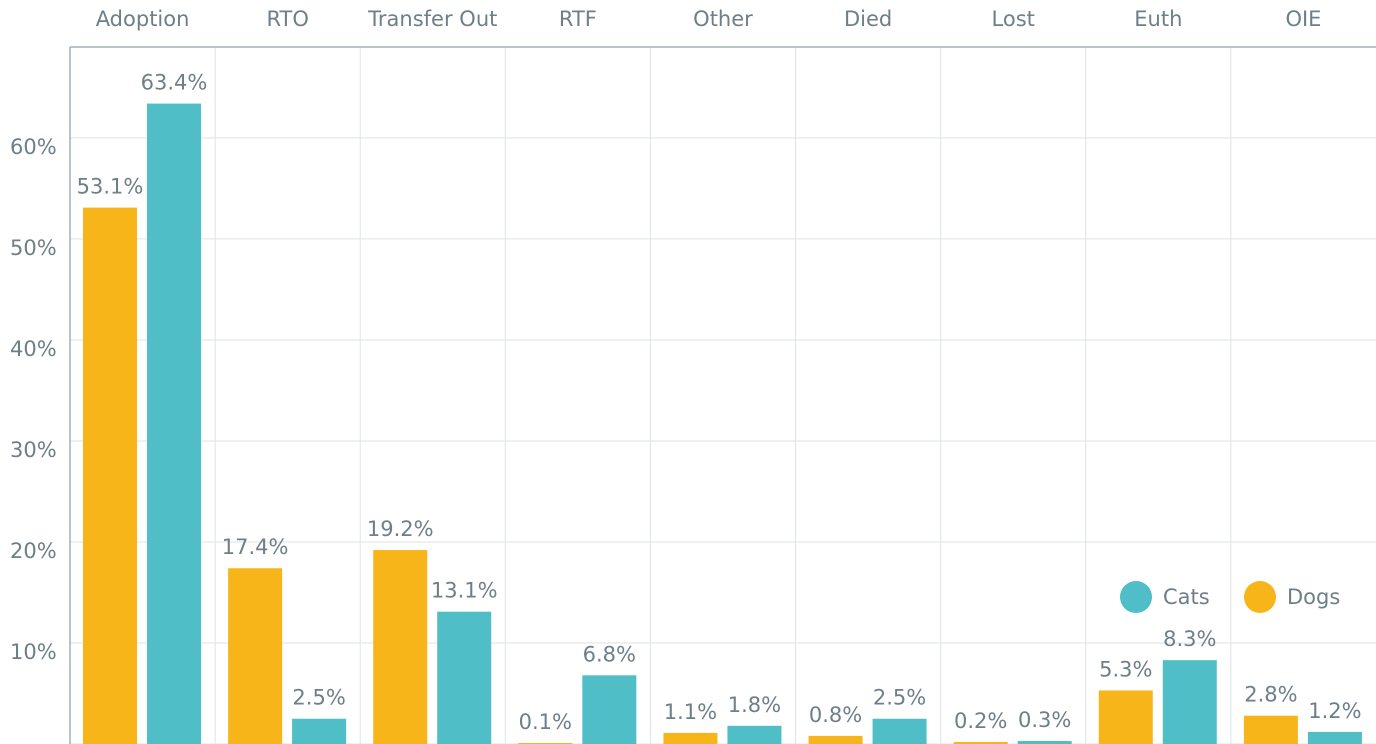 This screenshot has height=744, width=1376. Describe the element at coordinates (835, 715) in the screenshot. I see `data-label: 0.8%` at that location.